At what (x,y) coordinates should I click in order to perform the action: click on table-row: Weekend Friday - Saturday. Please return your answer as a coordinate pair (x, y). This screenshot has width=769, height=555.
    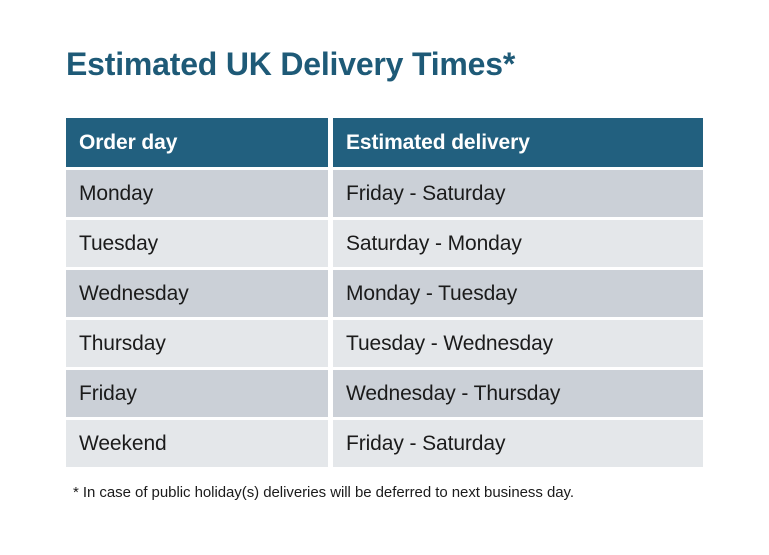
    Looking at the image, I should click on (384, 443).